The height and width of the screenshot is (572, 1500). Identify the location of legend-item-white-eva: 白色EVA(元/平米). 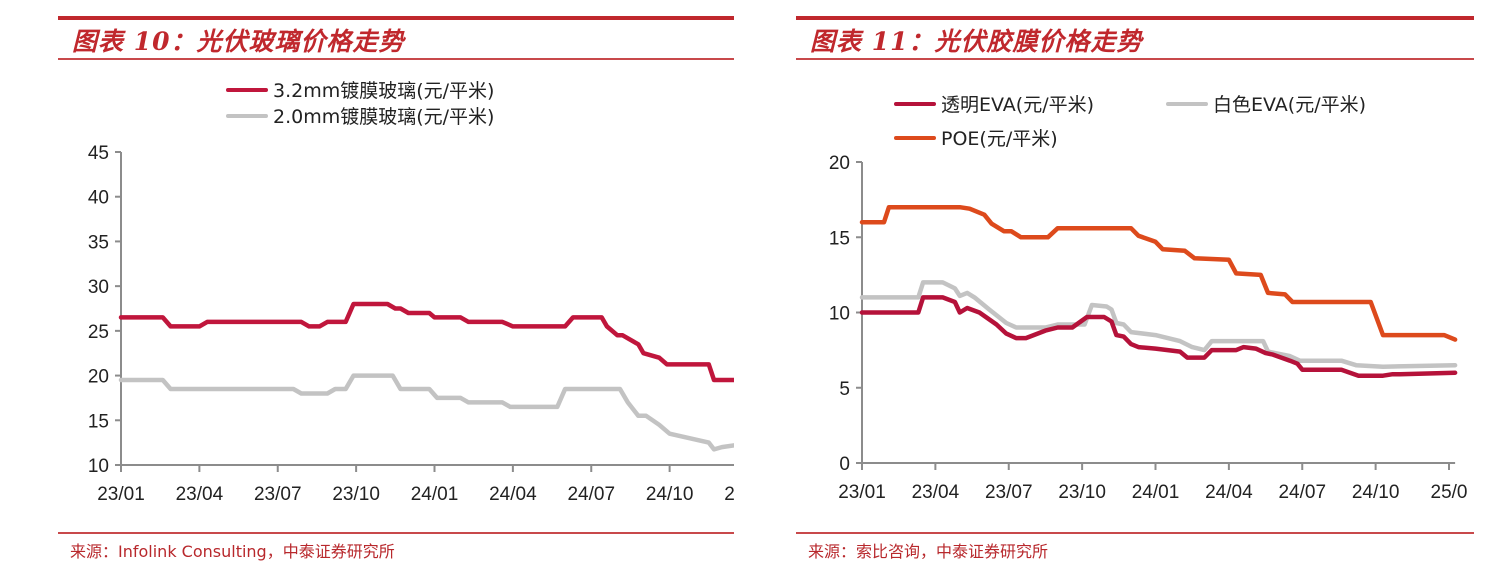
(1266, 103).